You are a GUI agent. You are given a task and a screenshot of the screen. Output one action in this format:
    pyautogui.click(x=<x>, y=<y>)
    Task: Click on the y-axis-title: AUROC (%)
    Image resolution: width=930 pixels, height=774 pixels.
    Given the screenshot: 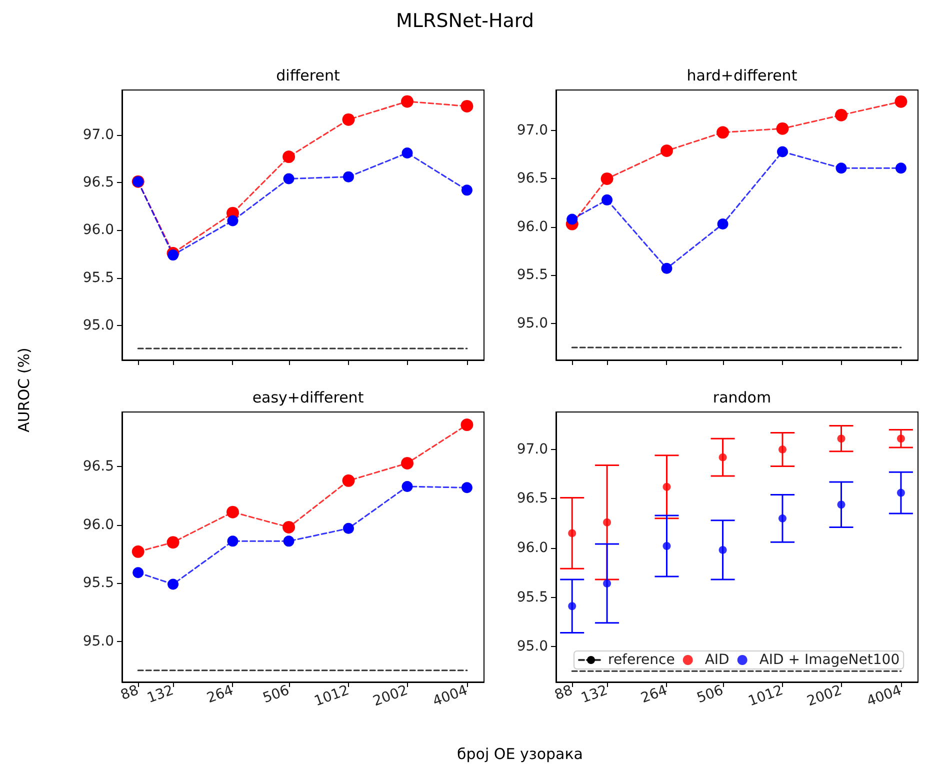 What is the action you would take?
    pyautogui.click(x=24, y=390)
    